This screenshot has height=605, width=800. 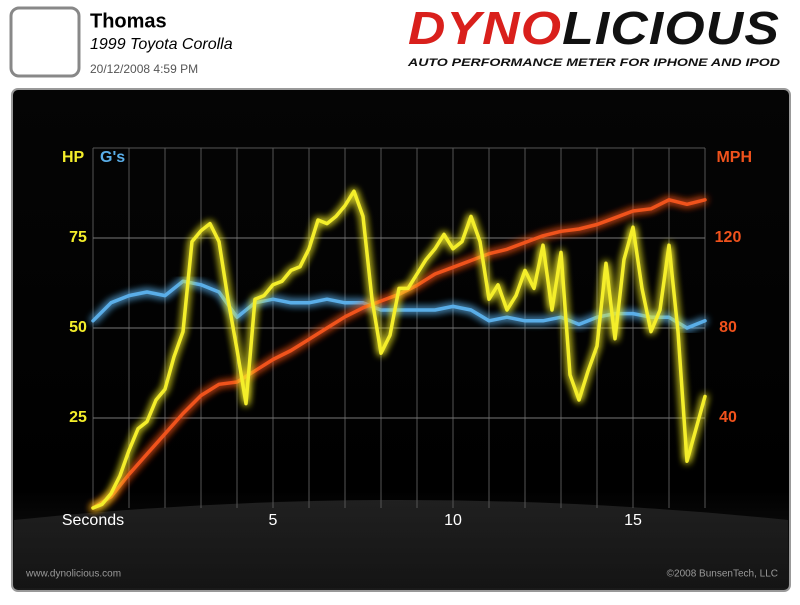 I want to click on logo: DYNO LICIOUS, so click(x=594, y=28).